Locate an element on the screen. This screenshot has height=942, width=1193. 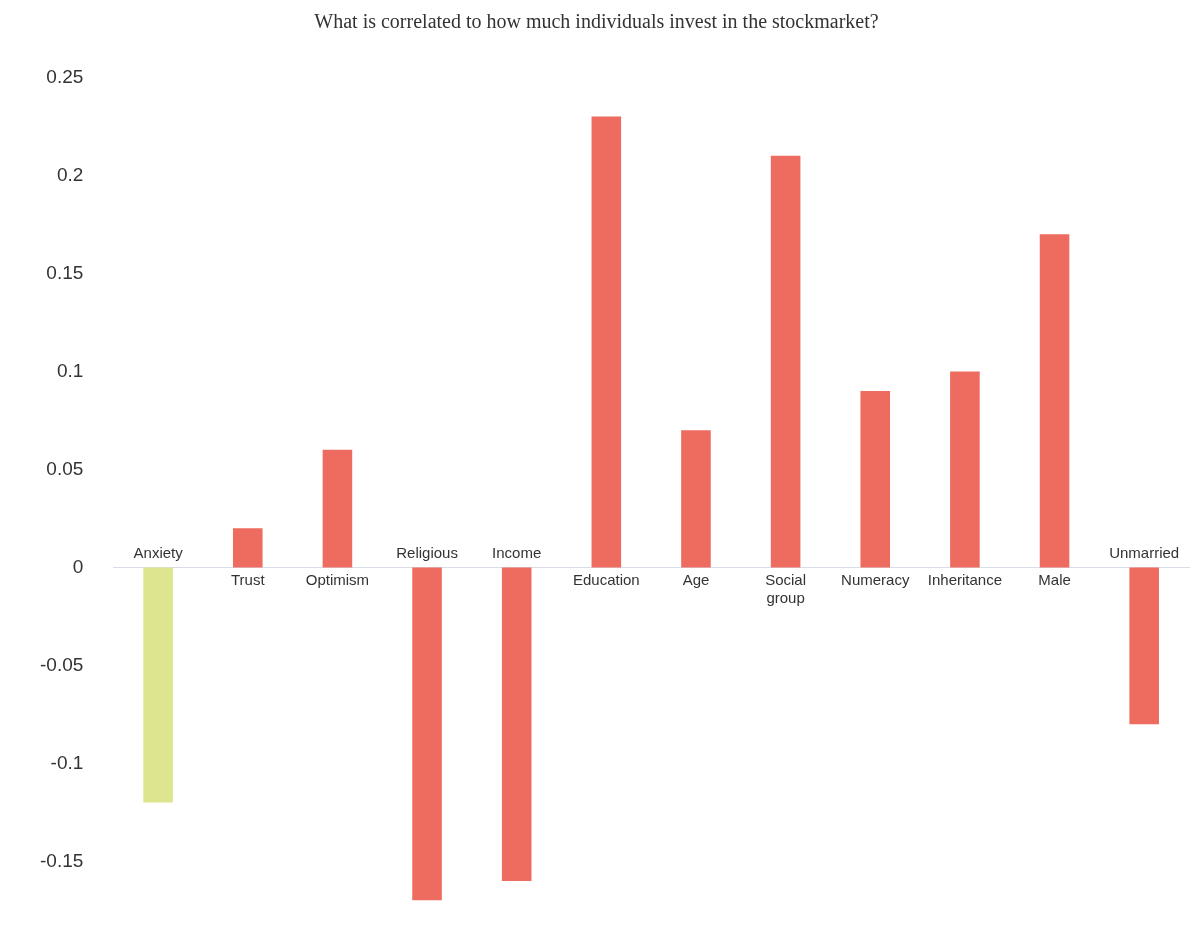
x-tick-label: Trust is located at coordinates (248, 580).